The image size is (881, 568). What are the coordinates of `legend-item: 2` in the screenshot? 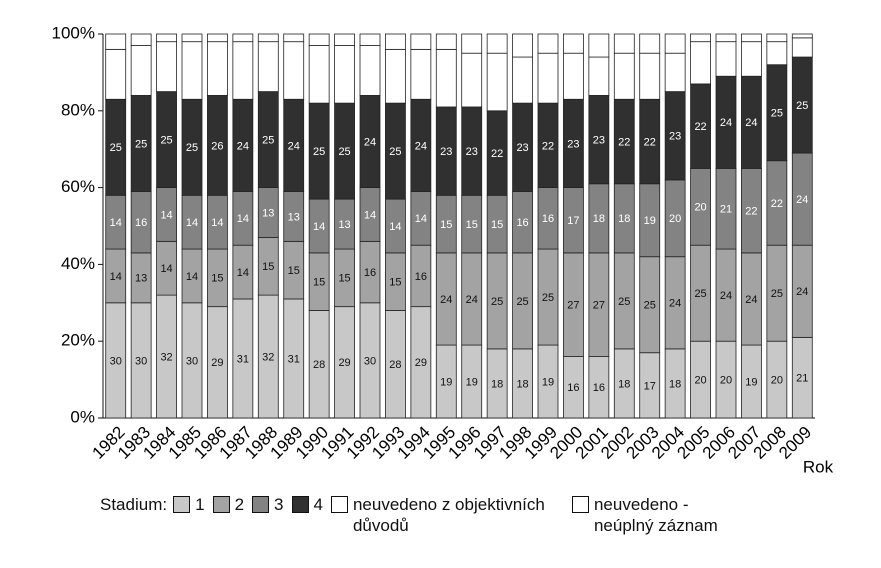 It's located at (228, 504).